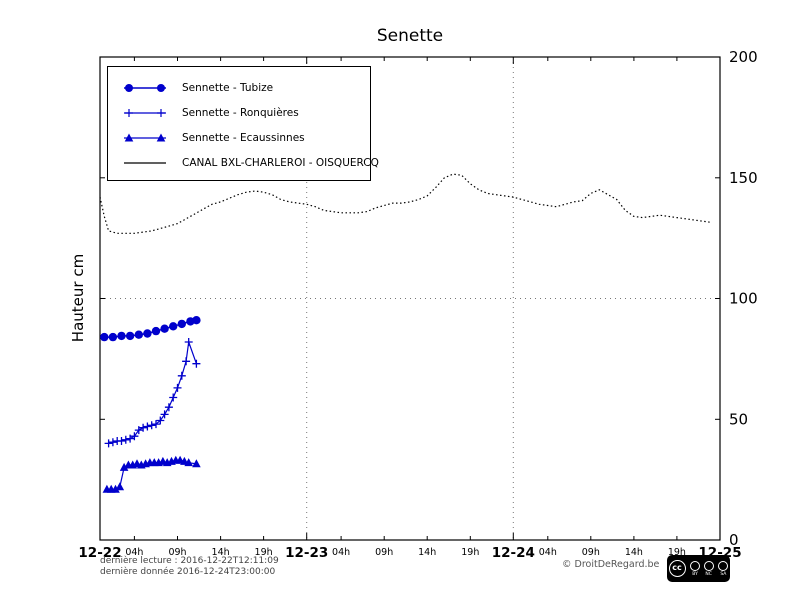 The height and width of the screenshot is (600, 800). I want to click on cc-sa-icon: SA, so click(723, 568).